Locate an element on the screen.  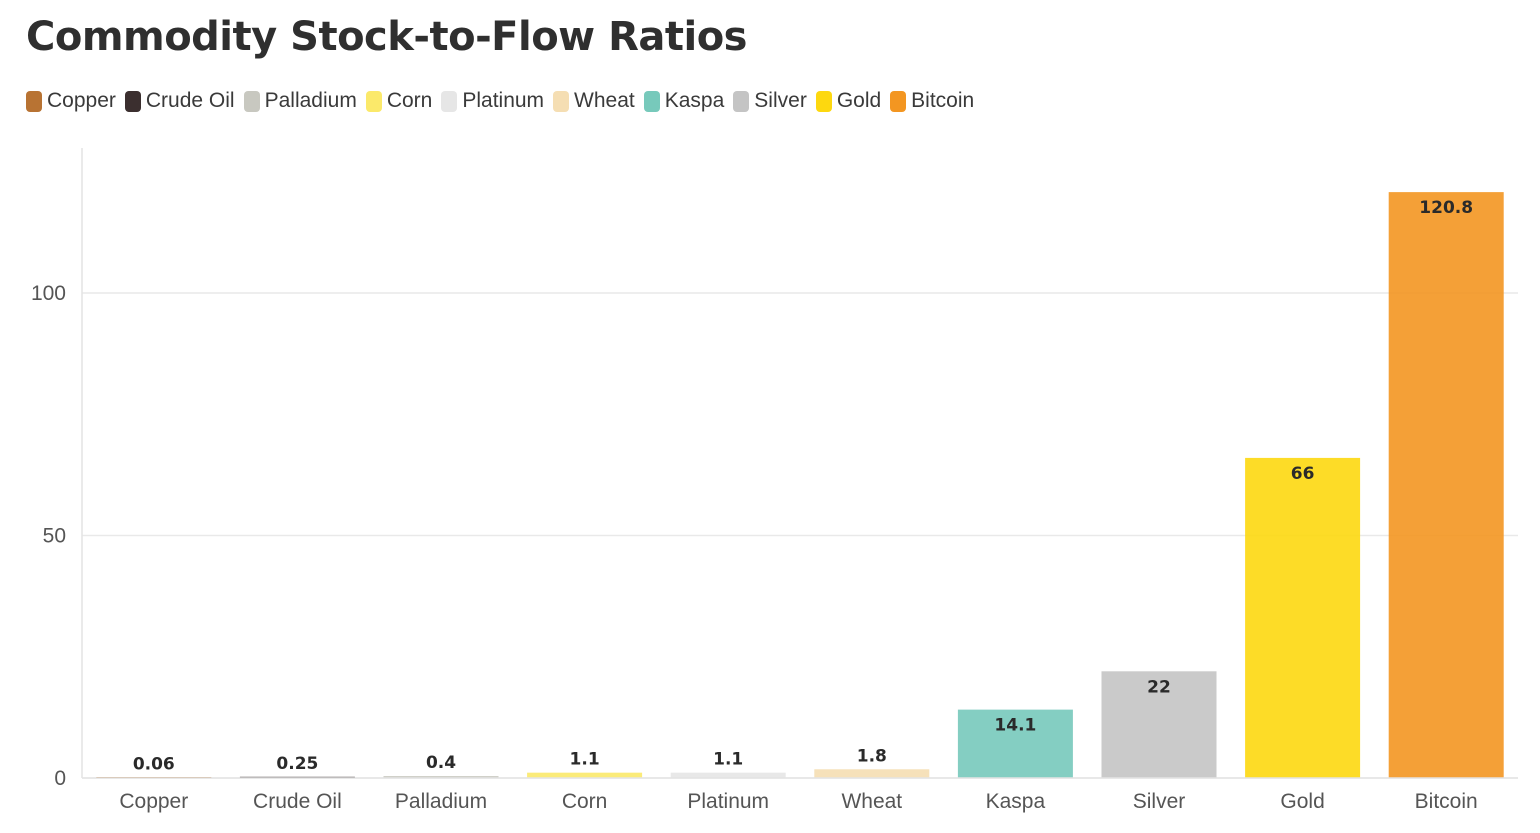
x-tick-label: Copper is located at coordinates (153, 801).